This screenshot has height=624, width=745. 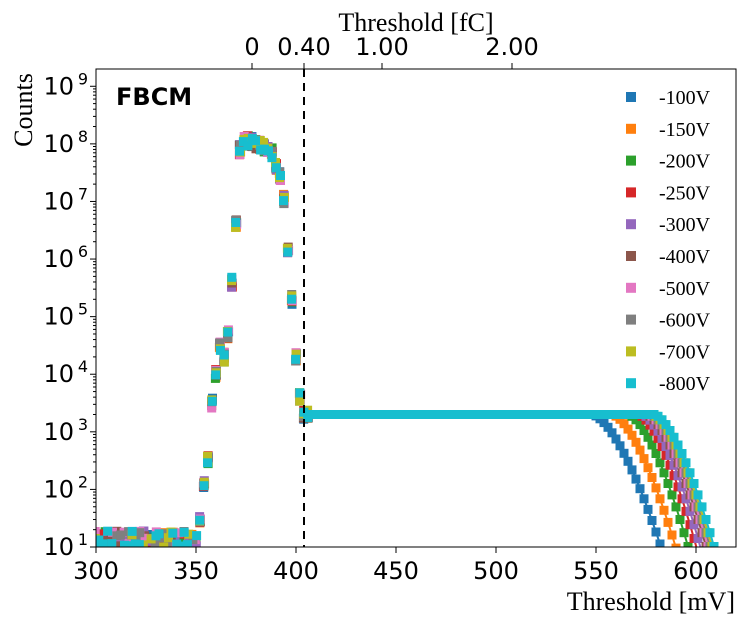 I want to click on top-tick-label: 1.00, so click(x=381, y=47).